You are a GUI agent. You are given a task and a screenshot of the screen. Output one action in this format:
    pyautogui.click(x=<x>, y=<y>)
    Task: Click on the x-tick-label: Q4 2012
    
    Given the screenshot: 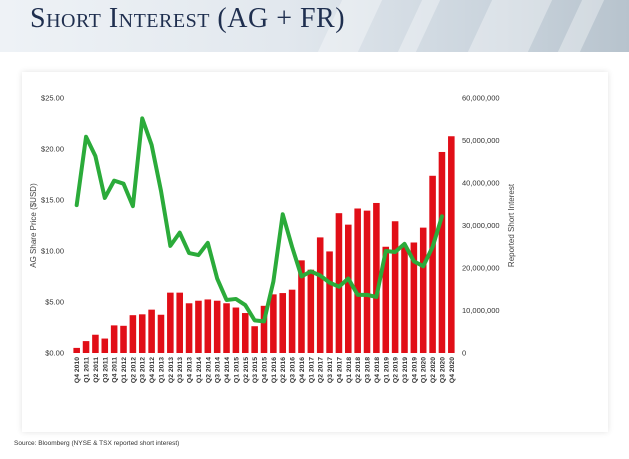 What is the action you would take?
    pyautogui.click(x=152, y=370)
    